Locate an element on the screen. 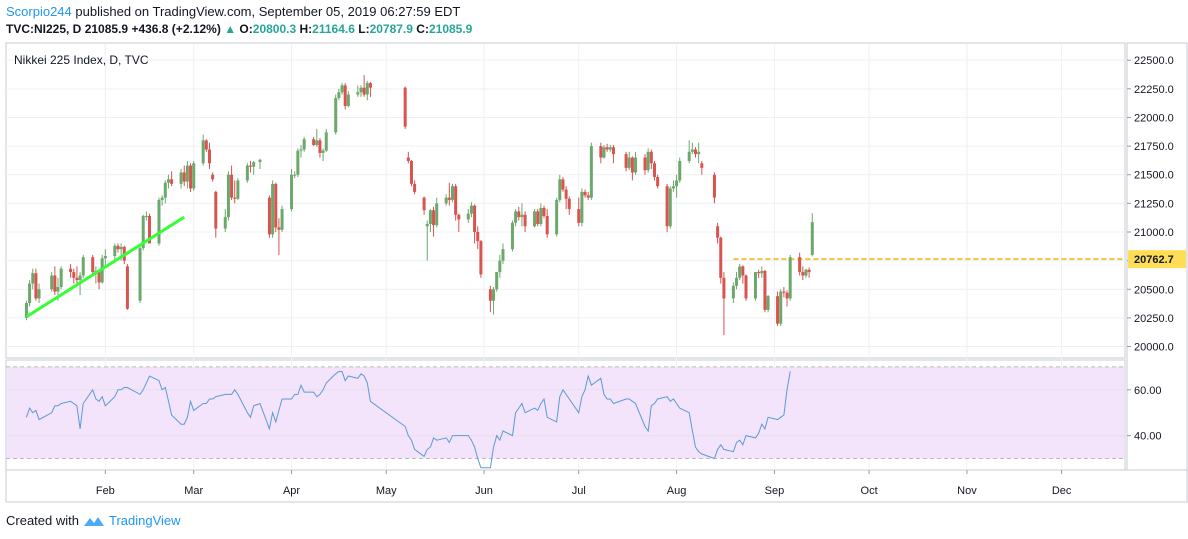  y-tick-label: 22500.0 is located at coordinates (1154, 61).